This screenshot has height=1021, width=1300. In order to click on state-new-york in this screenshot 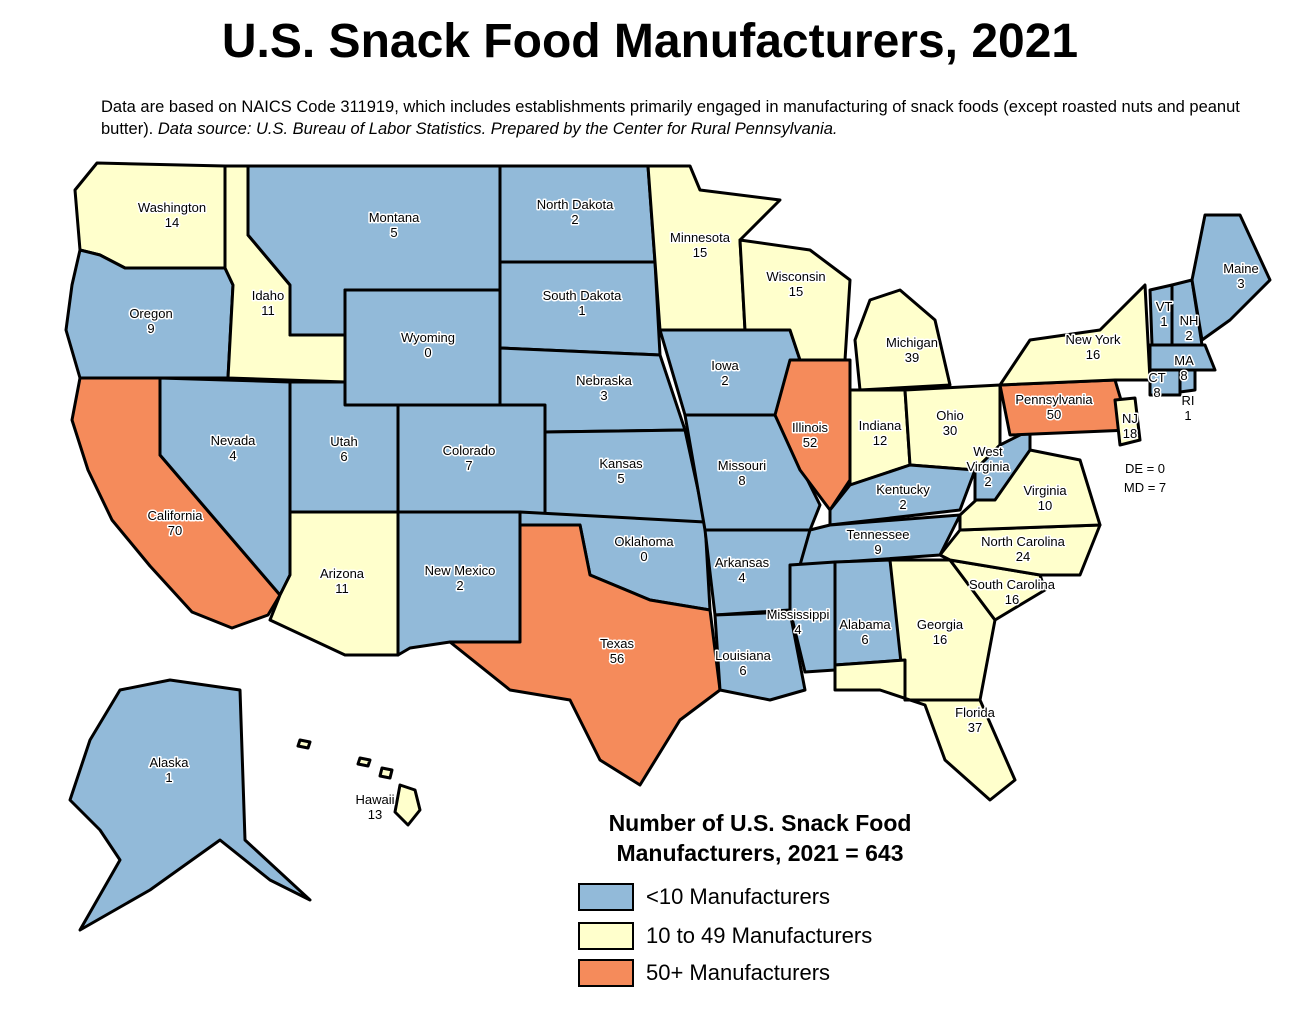, I will do `click(1075, 335)`.